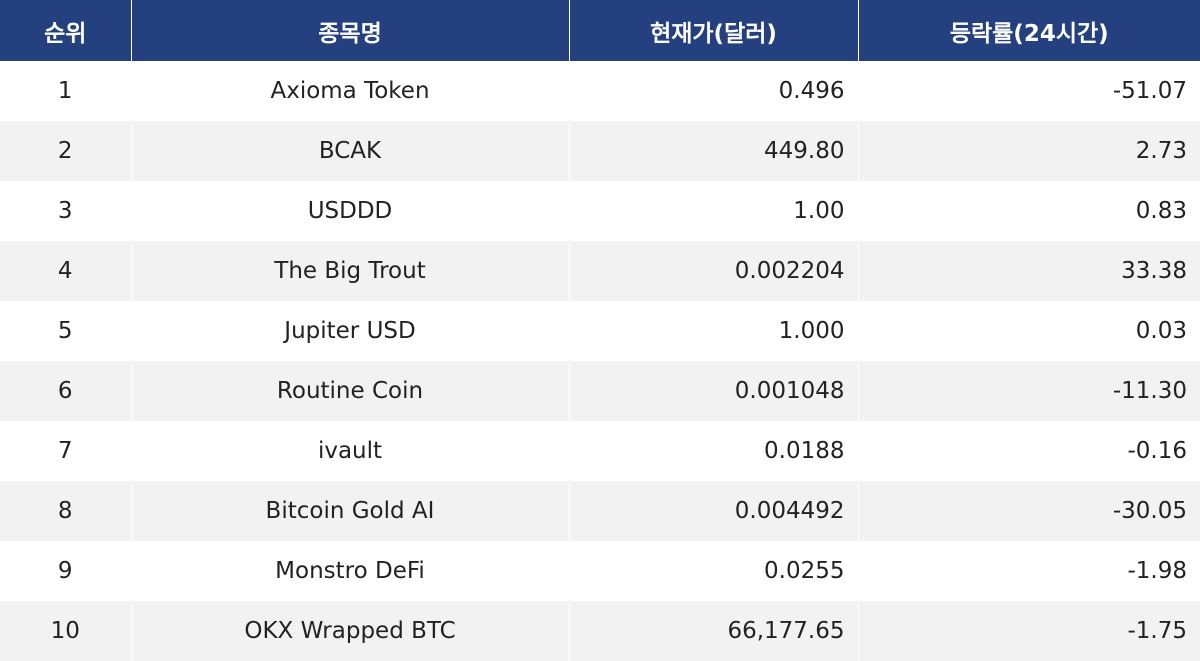  Describe the element at coordinates (1028, 571) in the screenshot. I see `cell-change: -1.98` at that location.